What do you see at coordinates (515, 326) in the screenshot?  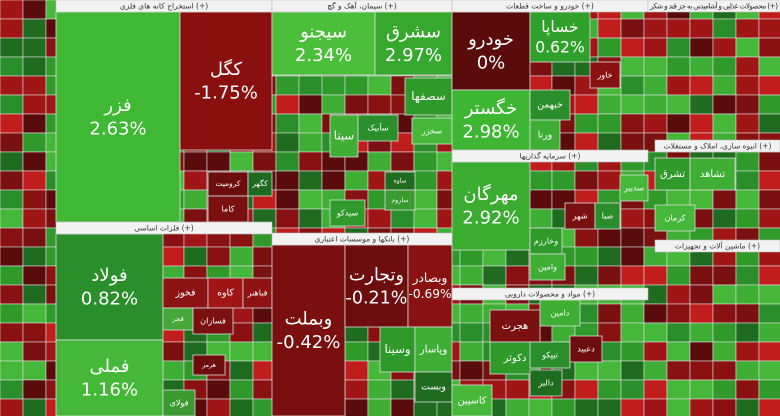 I see `tile-name: هجرت` at bounding box center [515, 326].